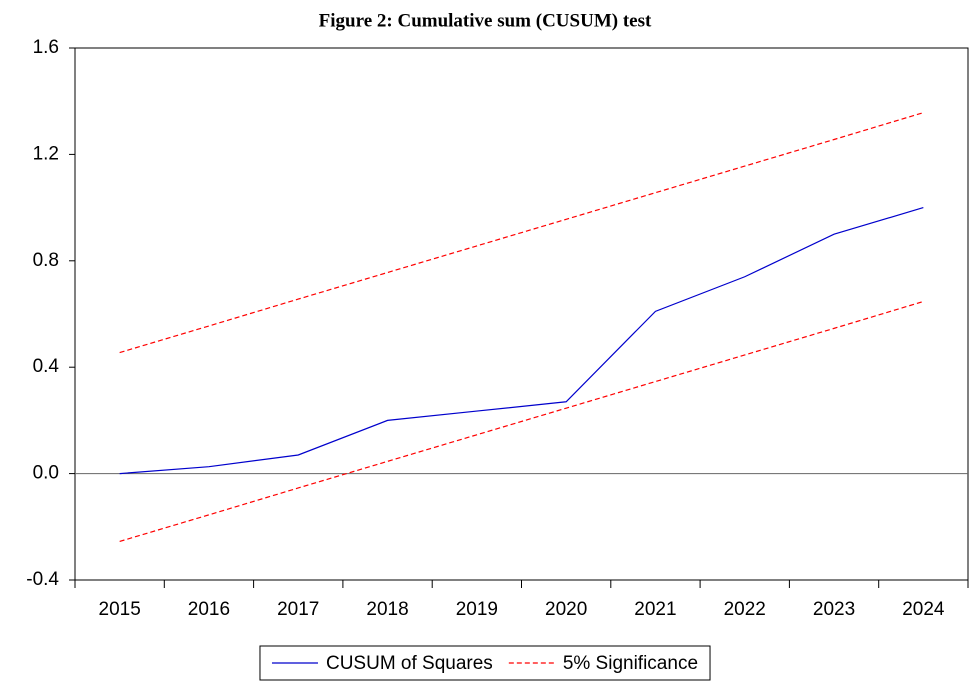  Describe the element at coordinates (923, 609) in the screenshot. I see `x-tick-label: 2024` at that location.